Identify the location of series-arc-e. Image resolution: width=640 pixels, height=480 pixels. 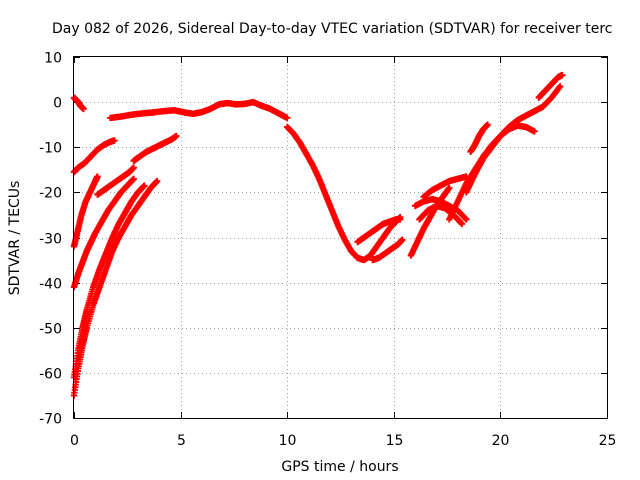
(103, 233).